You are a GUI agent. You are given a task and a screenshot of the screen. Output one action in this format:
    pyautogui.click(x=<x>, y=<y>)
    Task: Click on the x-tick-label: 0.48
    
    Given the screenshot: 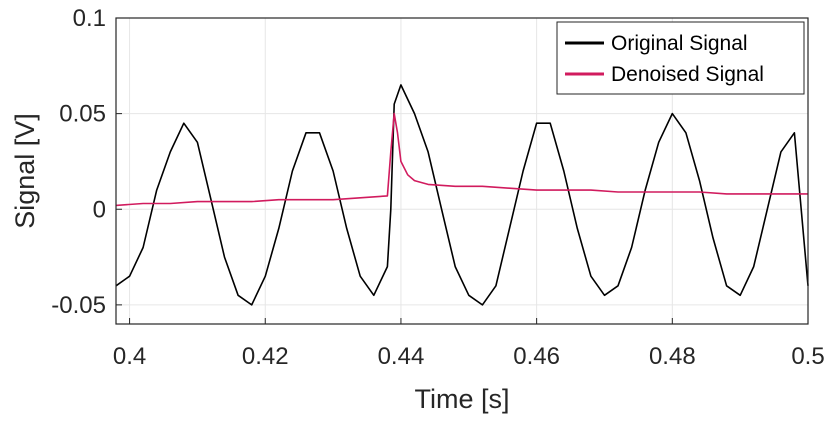 What is the action you would take?
    pyautogui.click(x=672, y=356)
    